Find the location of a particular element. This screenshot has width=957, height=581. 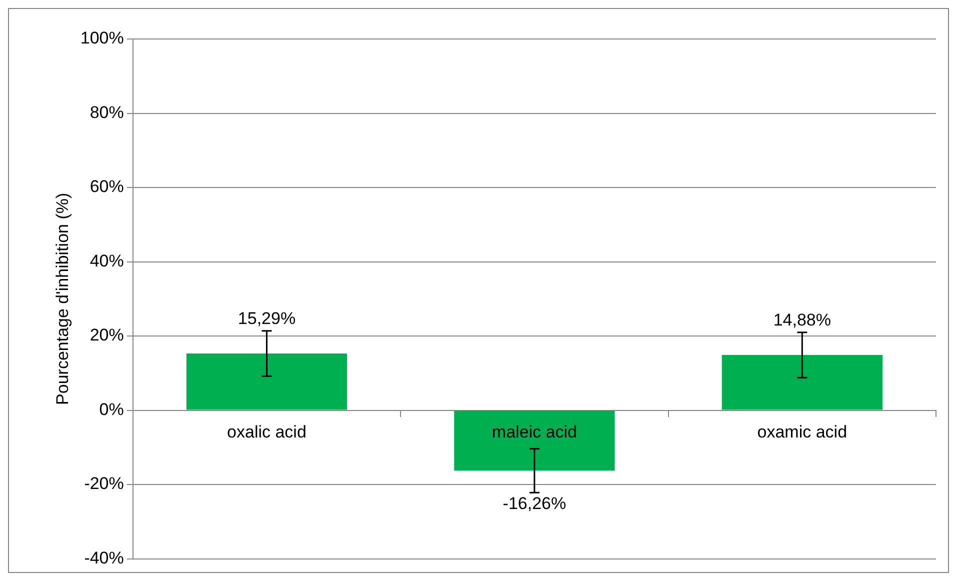

y-tick-label: 100% is located at coordinates (102, 38).